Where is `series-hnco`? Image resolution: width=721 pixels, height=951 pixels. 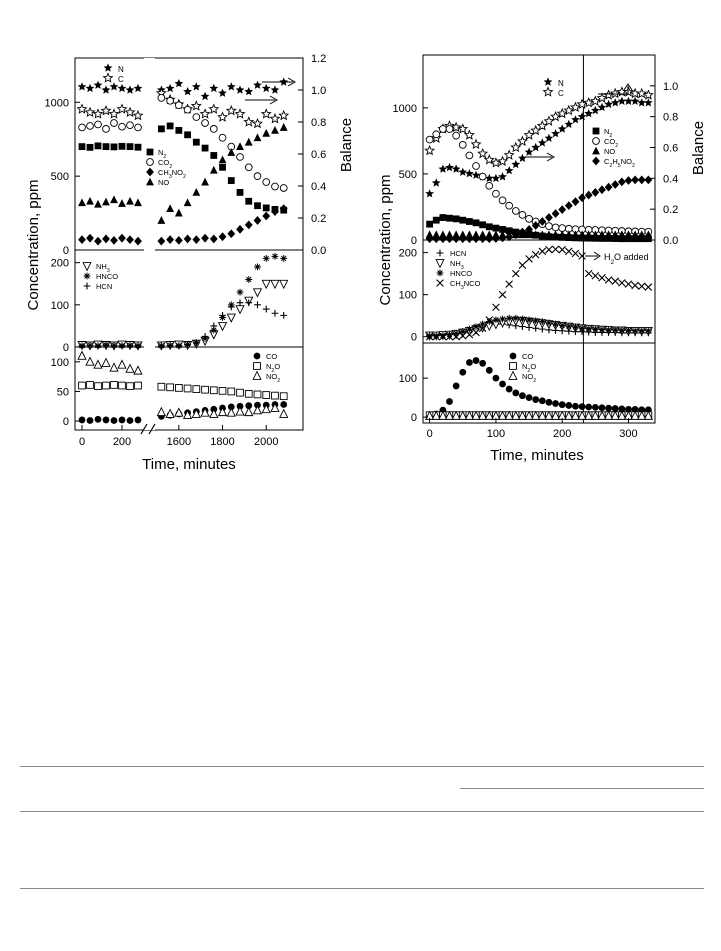 series-hnco is located at coordinates (539, 327).